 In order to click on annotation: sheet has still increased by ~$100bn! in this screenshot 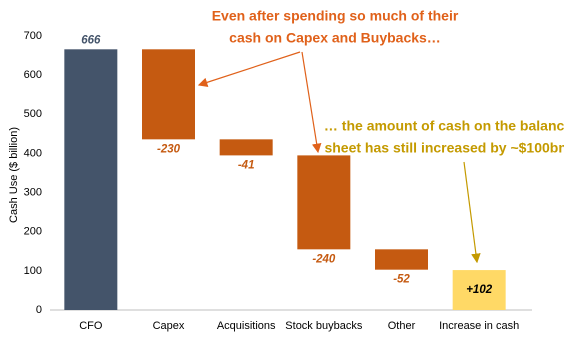, I will do `click(444, 148)`.